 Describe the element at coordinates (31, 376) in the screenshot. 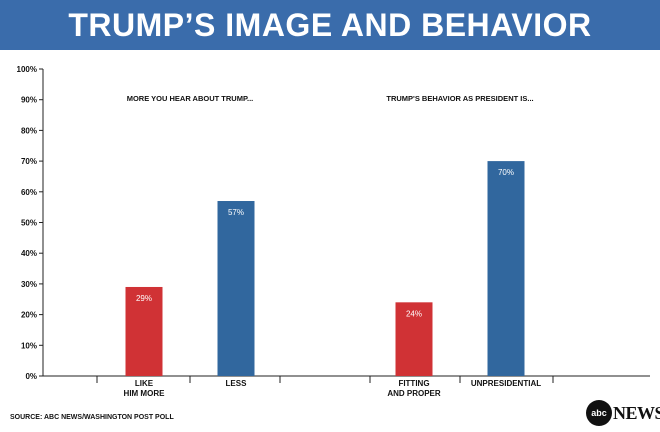

I see `y-tick-label: 0%` at that location.